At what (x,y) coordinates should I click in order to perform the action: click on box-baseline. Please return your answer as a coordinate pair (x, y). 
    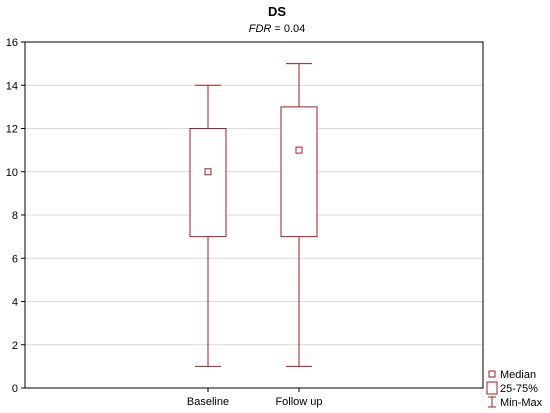
    Looking at the image, I should click on (208, 225).